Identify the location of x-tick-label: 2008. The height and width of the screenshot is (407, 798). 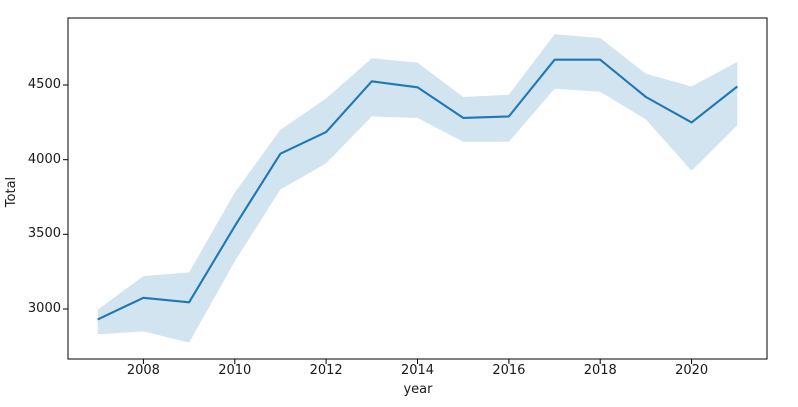
(143, 370).